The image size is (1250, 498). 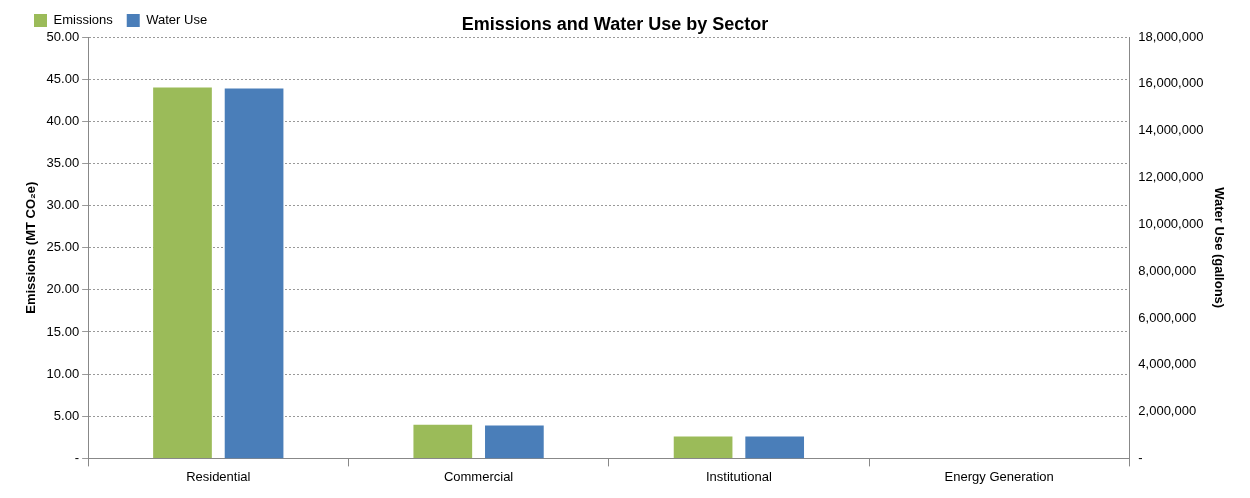 What do you see at coordinates (615, 23) in the screenshot?
I see `chart-title: Emissions and Water Use by Sector` at bounding box center [615, 23].